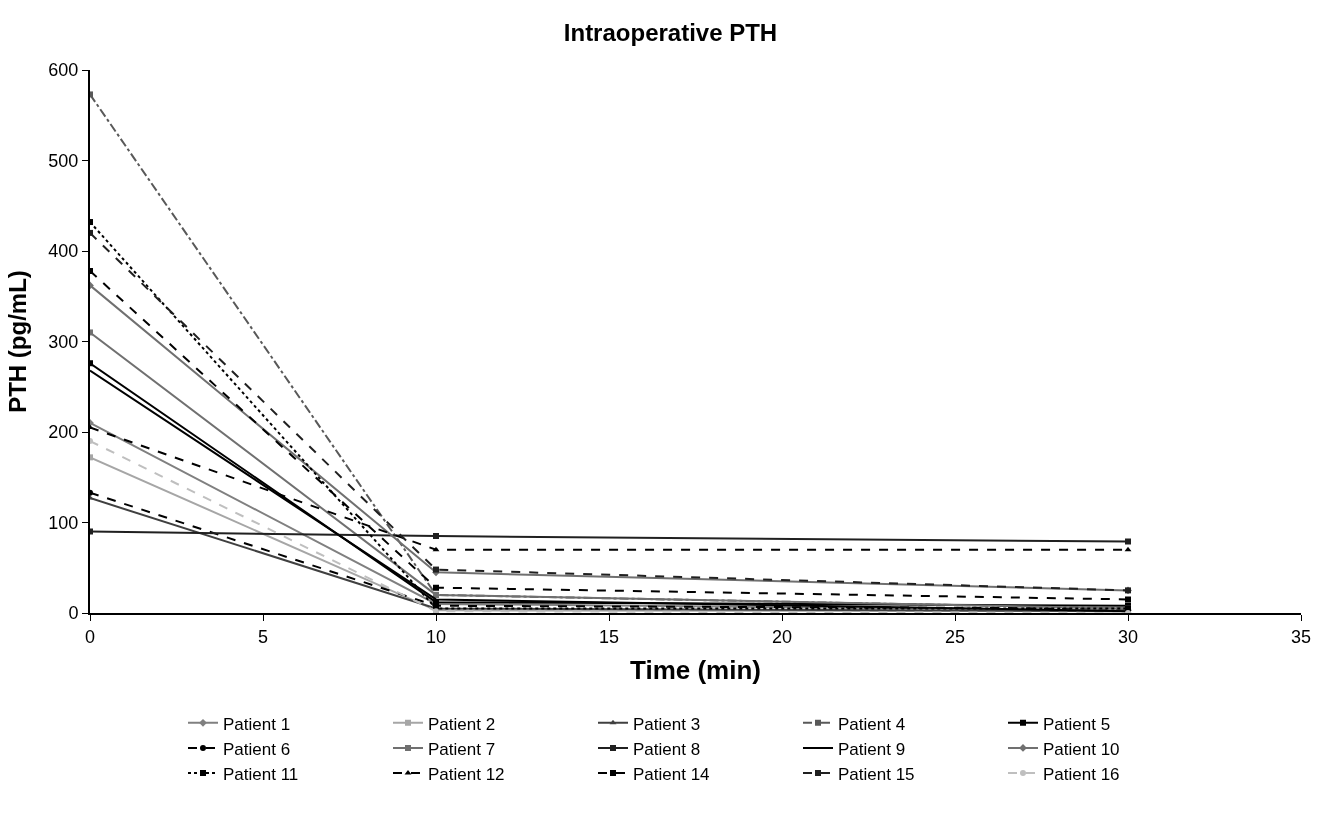 This screenshot has width=1341, height=813. What do you see at coordinates (1301, 636) in the screenshot?
I see `x-tick-label: 35` at bounding box center [1301, 636].